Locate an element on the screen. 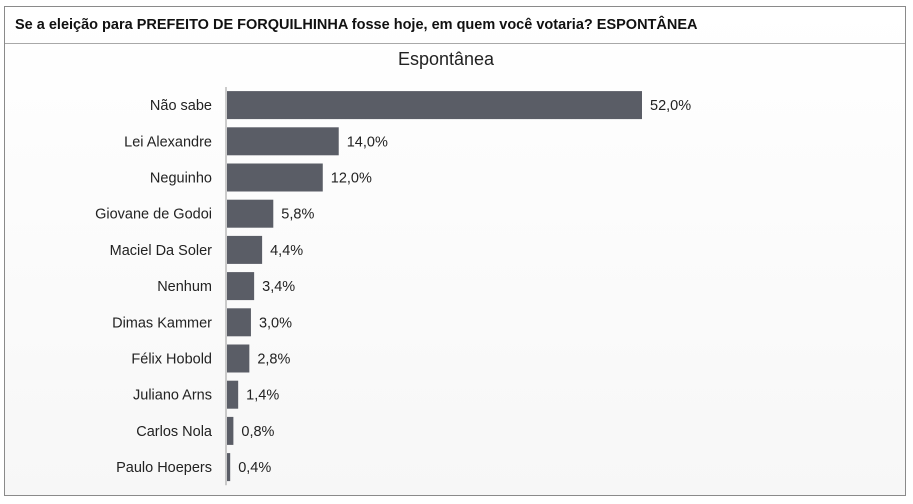 This screenshot has width=913, height=504. value-label: 3,0% is located at coordinates (275, 323).